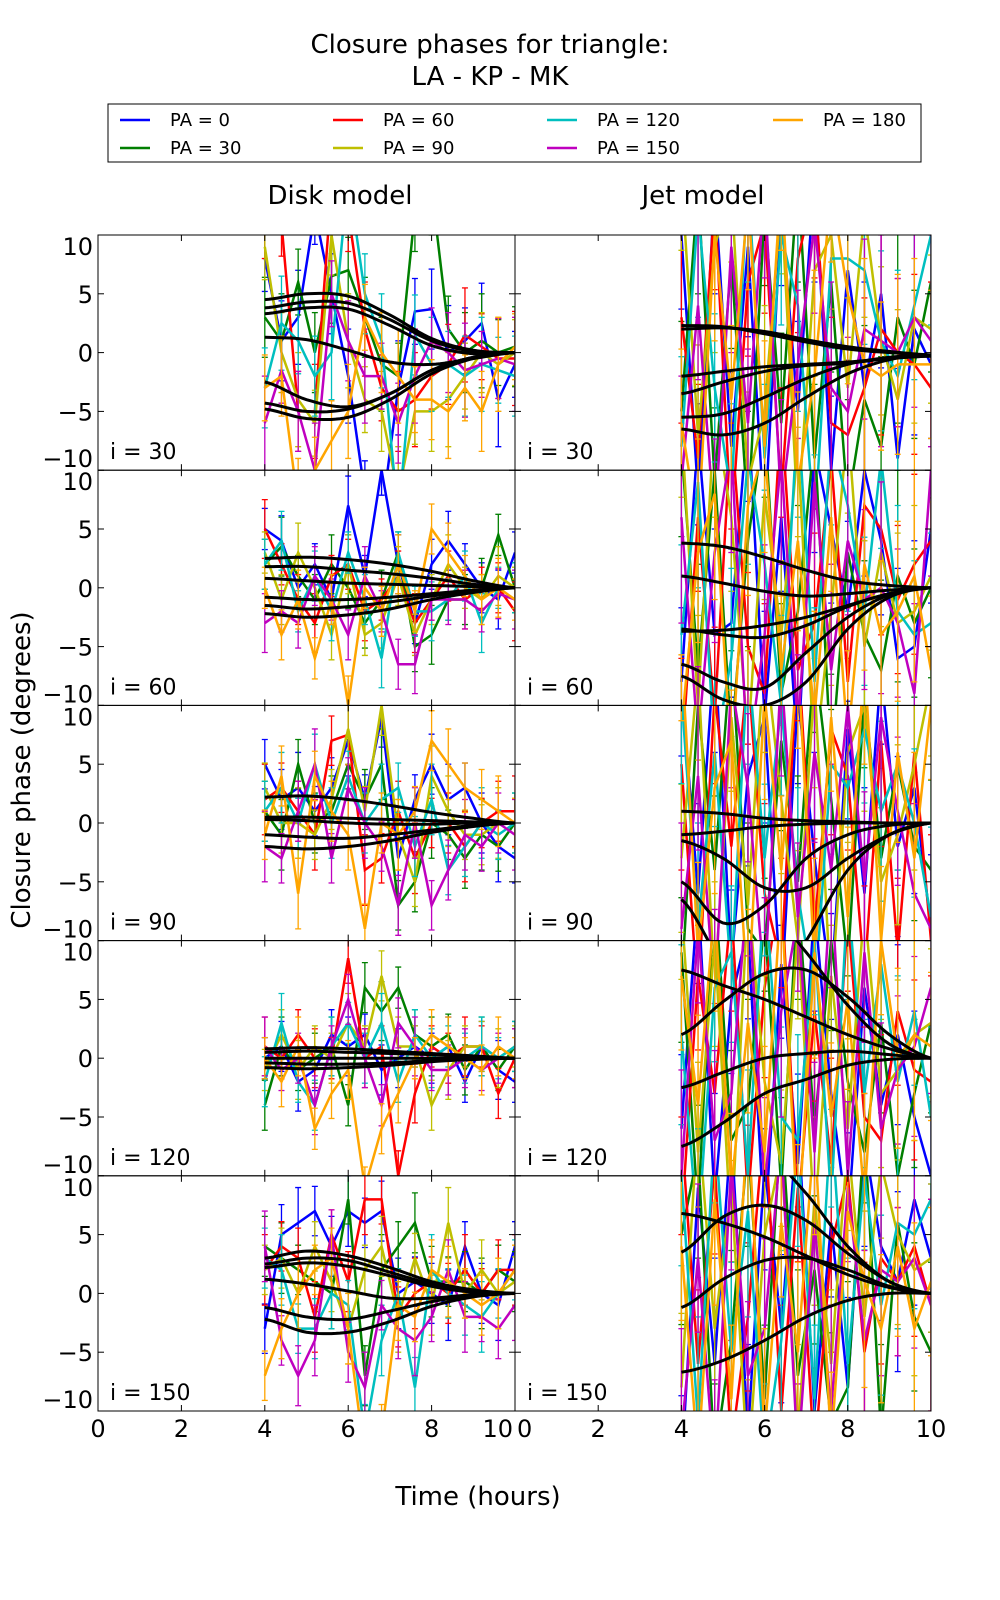 The width and height of the screenshot is (1000, 1600). What do you see at coordinates (97, 1429) in the screenshot?
I see `x-tick-label: 0` at bounding box center [97, 1429].